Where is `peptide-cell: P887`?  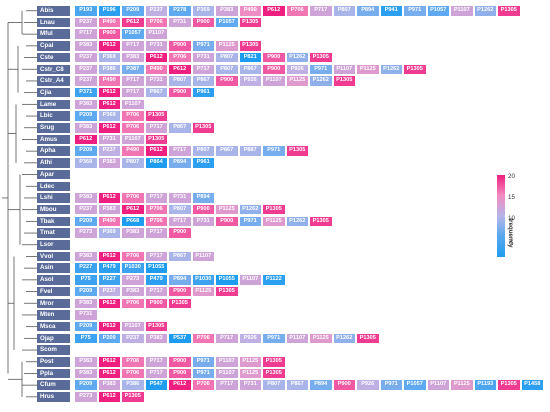
peptide-cell: P887 is located at coordinates (250, 151).